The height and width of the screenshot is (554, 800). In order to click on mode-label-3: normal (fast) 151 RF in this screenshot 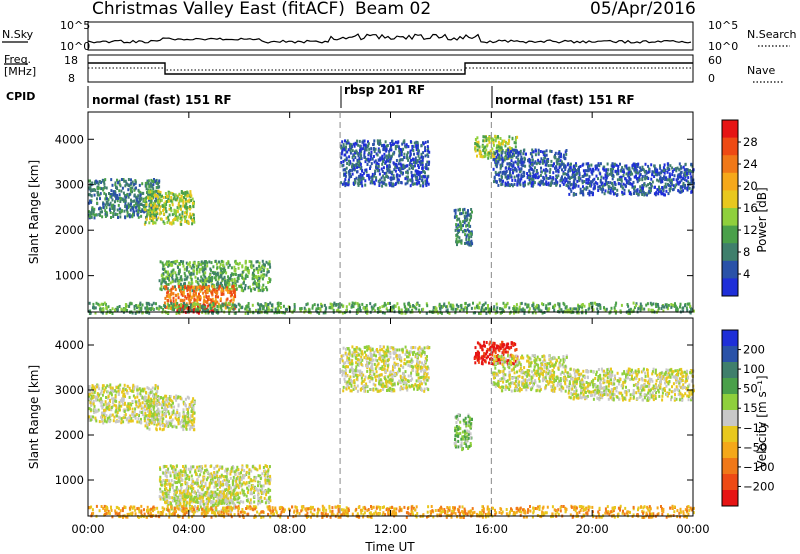, I will do `click(565, 100)`.